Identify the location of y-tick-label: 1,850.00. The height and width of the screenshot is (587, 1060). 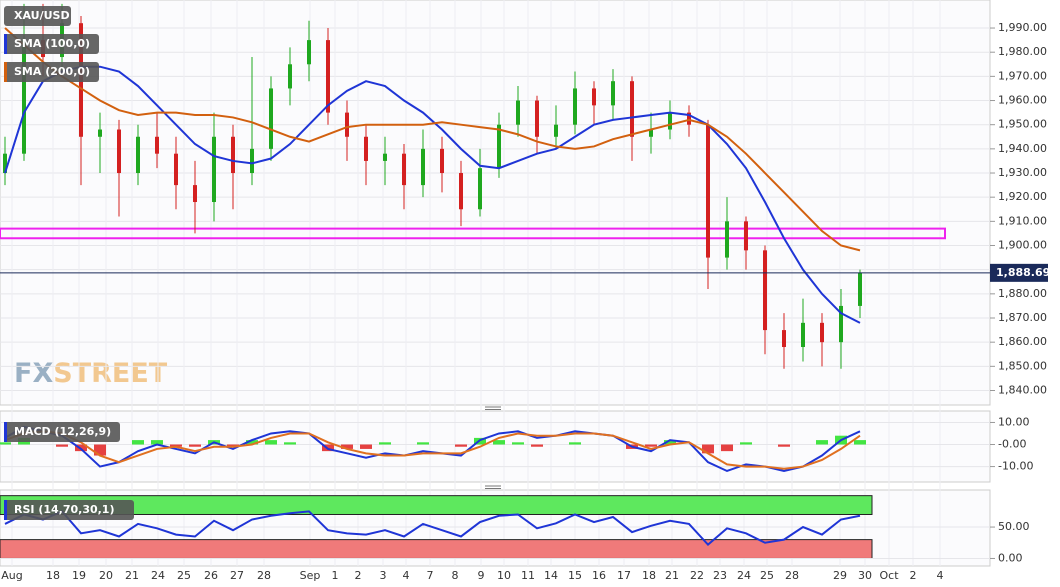
(1022, 365).